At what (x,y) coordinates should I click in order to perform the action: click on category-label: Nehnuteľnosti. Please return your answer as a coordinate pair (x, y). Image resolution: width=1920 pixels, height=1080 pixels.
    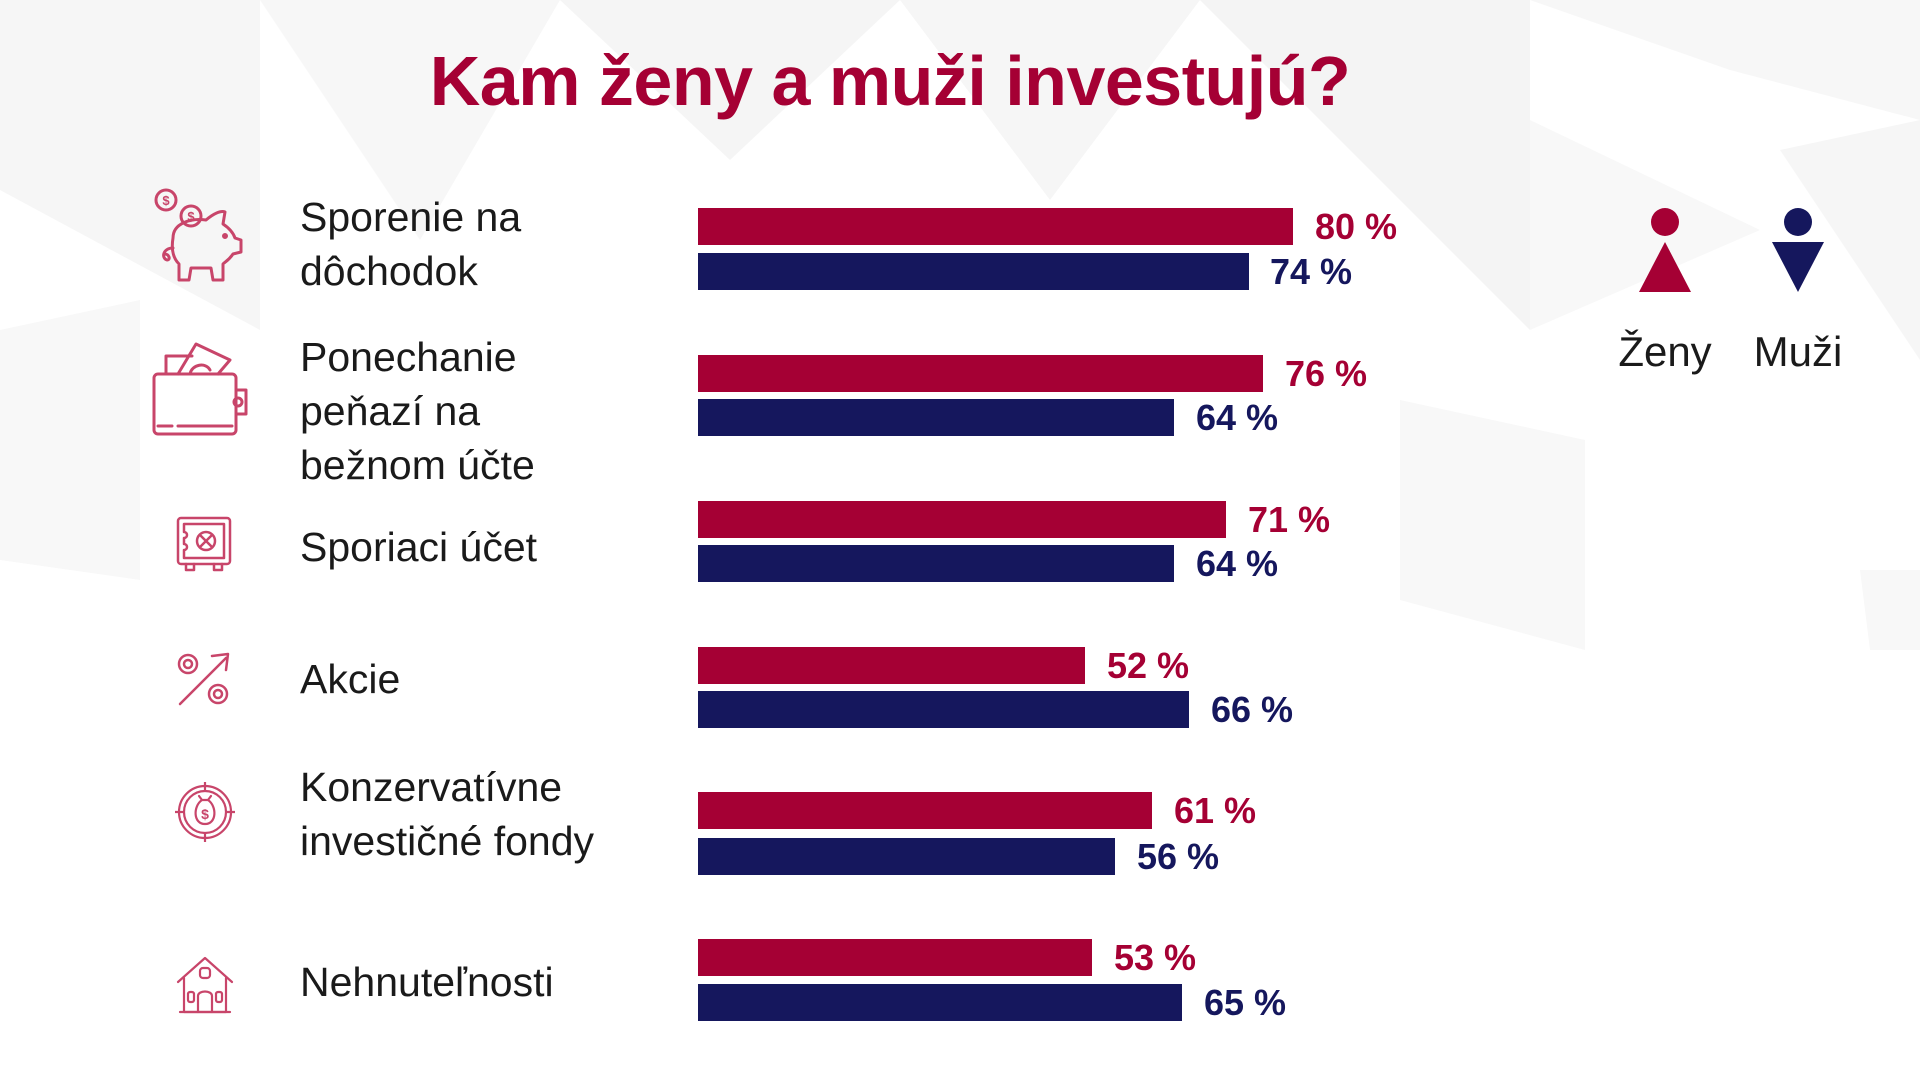
    Looking at the image, I should click on (427, 982).